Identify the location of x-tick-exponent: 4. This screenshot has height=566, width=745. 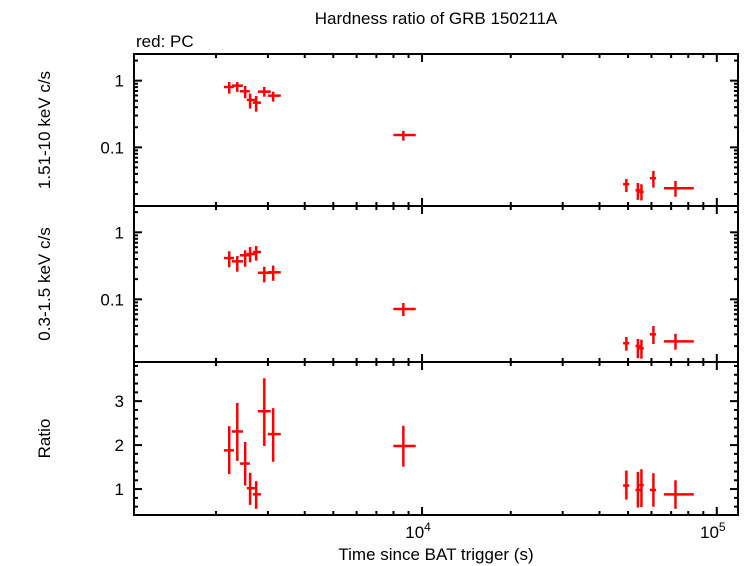
(427, 527).